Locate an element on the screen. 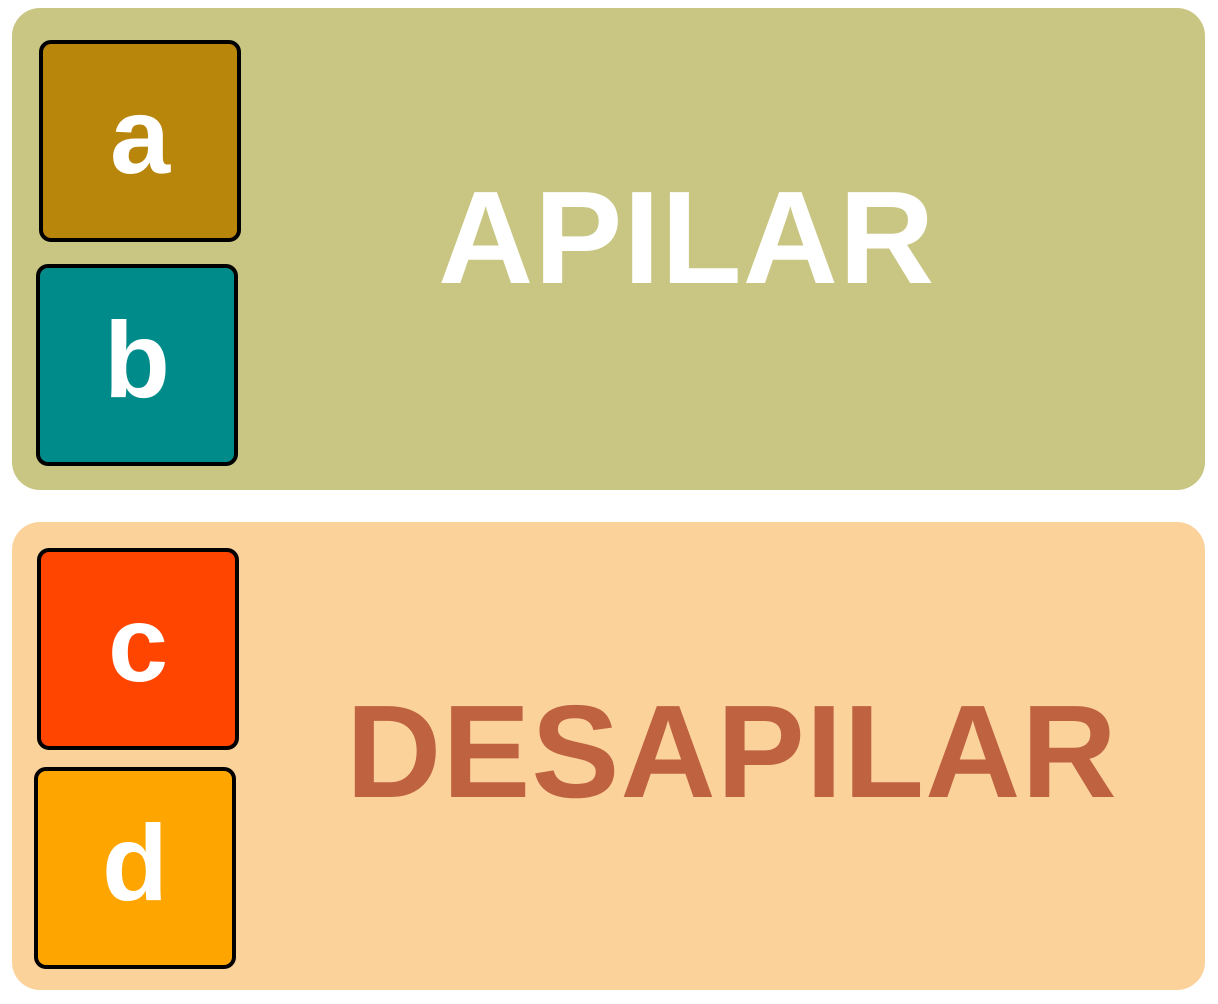 This screenshot has height=1004, width=1218. stack-block-a: a is located at coordinates (140, 141).